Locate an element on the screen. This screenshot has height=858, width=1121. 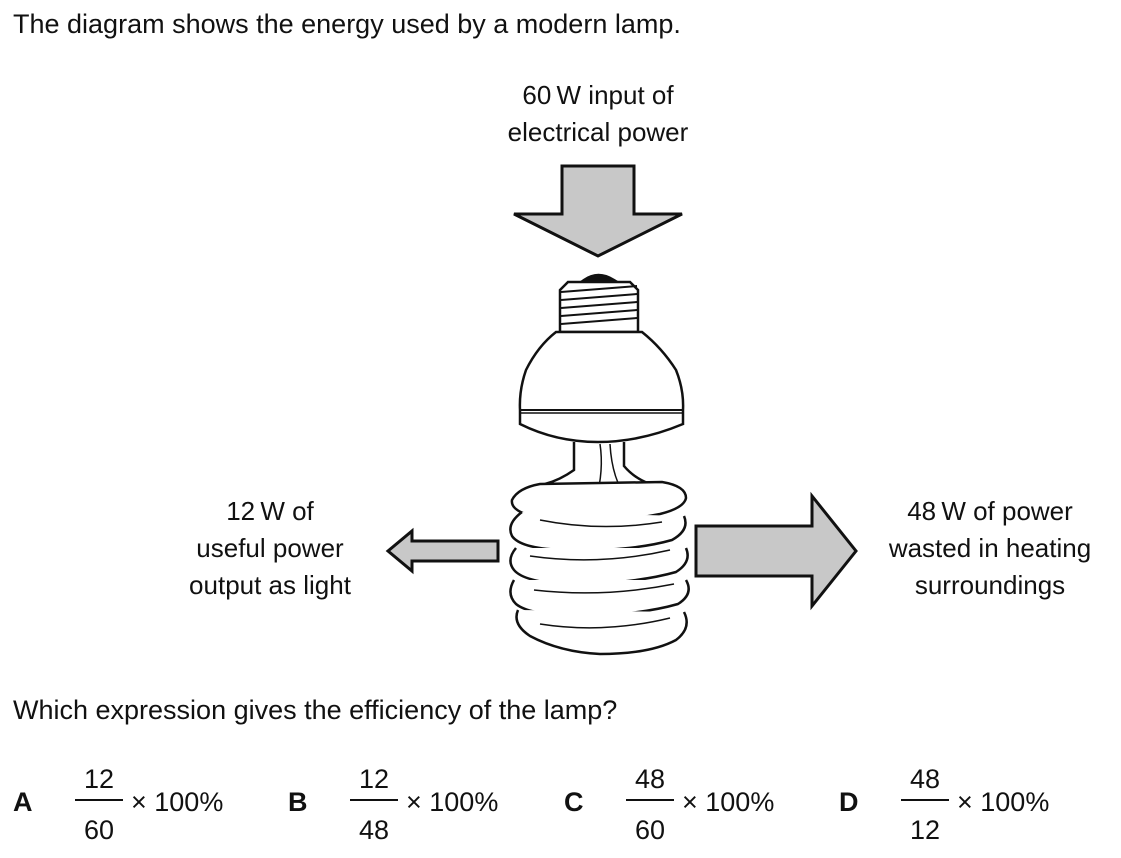
option-c: C 48 60 × 100% is located at coordinates (689, 807).